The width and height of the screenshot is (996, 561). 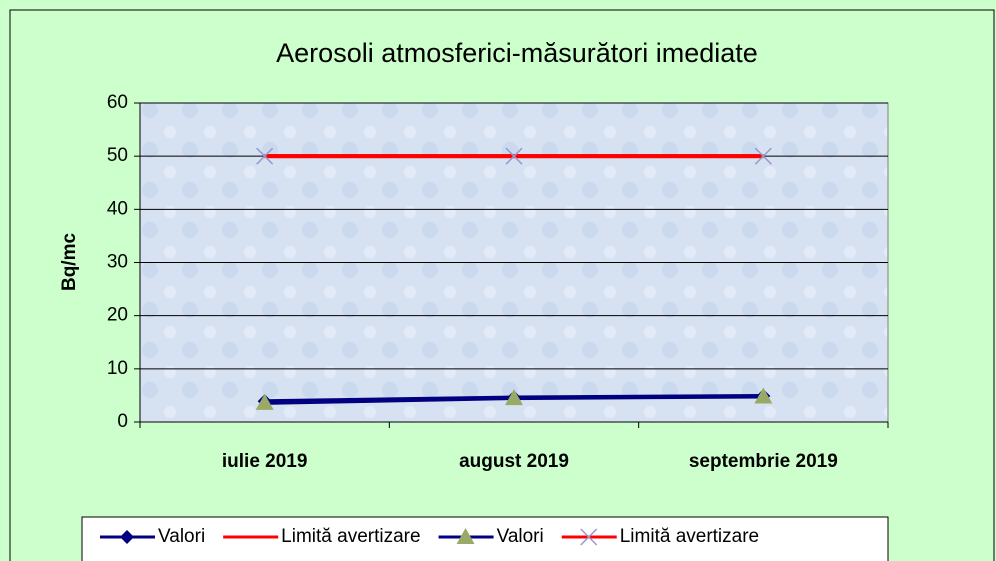 What do you see at coordinates (117, 155) in the screenshot?
I see `y-tick-label: 50` at bounding box center [117, 155].